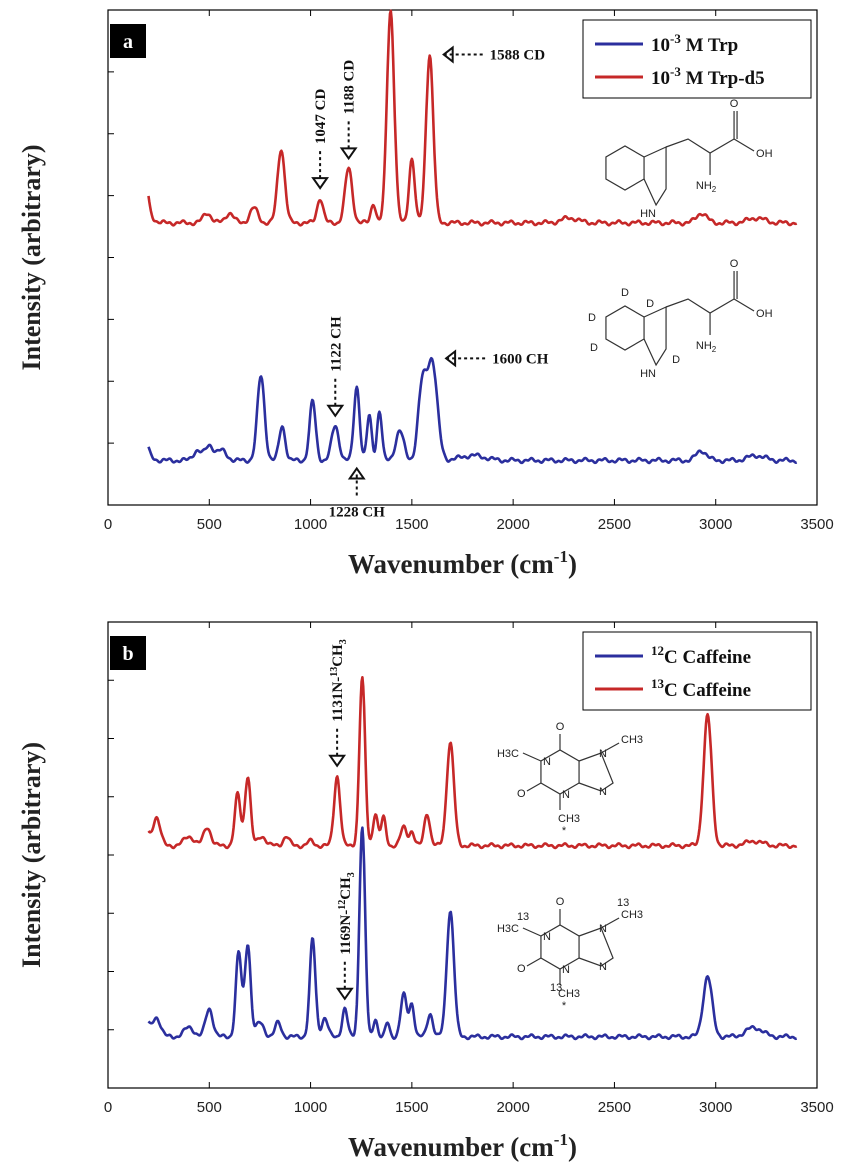  What do you see at coordinates (350, 87) in the screenshot?
I see `annotation-label: 1188 CD` at bounding box center [350, 87].